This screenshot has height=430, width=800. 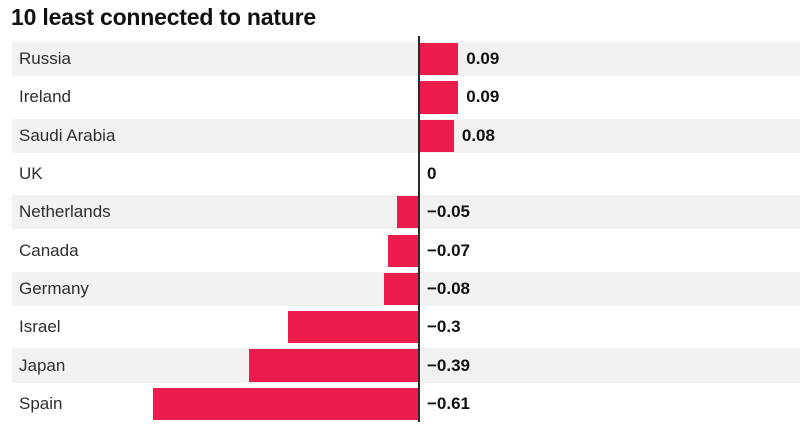 I want to click on category-label: UK, so click(x=31, y=174).